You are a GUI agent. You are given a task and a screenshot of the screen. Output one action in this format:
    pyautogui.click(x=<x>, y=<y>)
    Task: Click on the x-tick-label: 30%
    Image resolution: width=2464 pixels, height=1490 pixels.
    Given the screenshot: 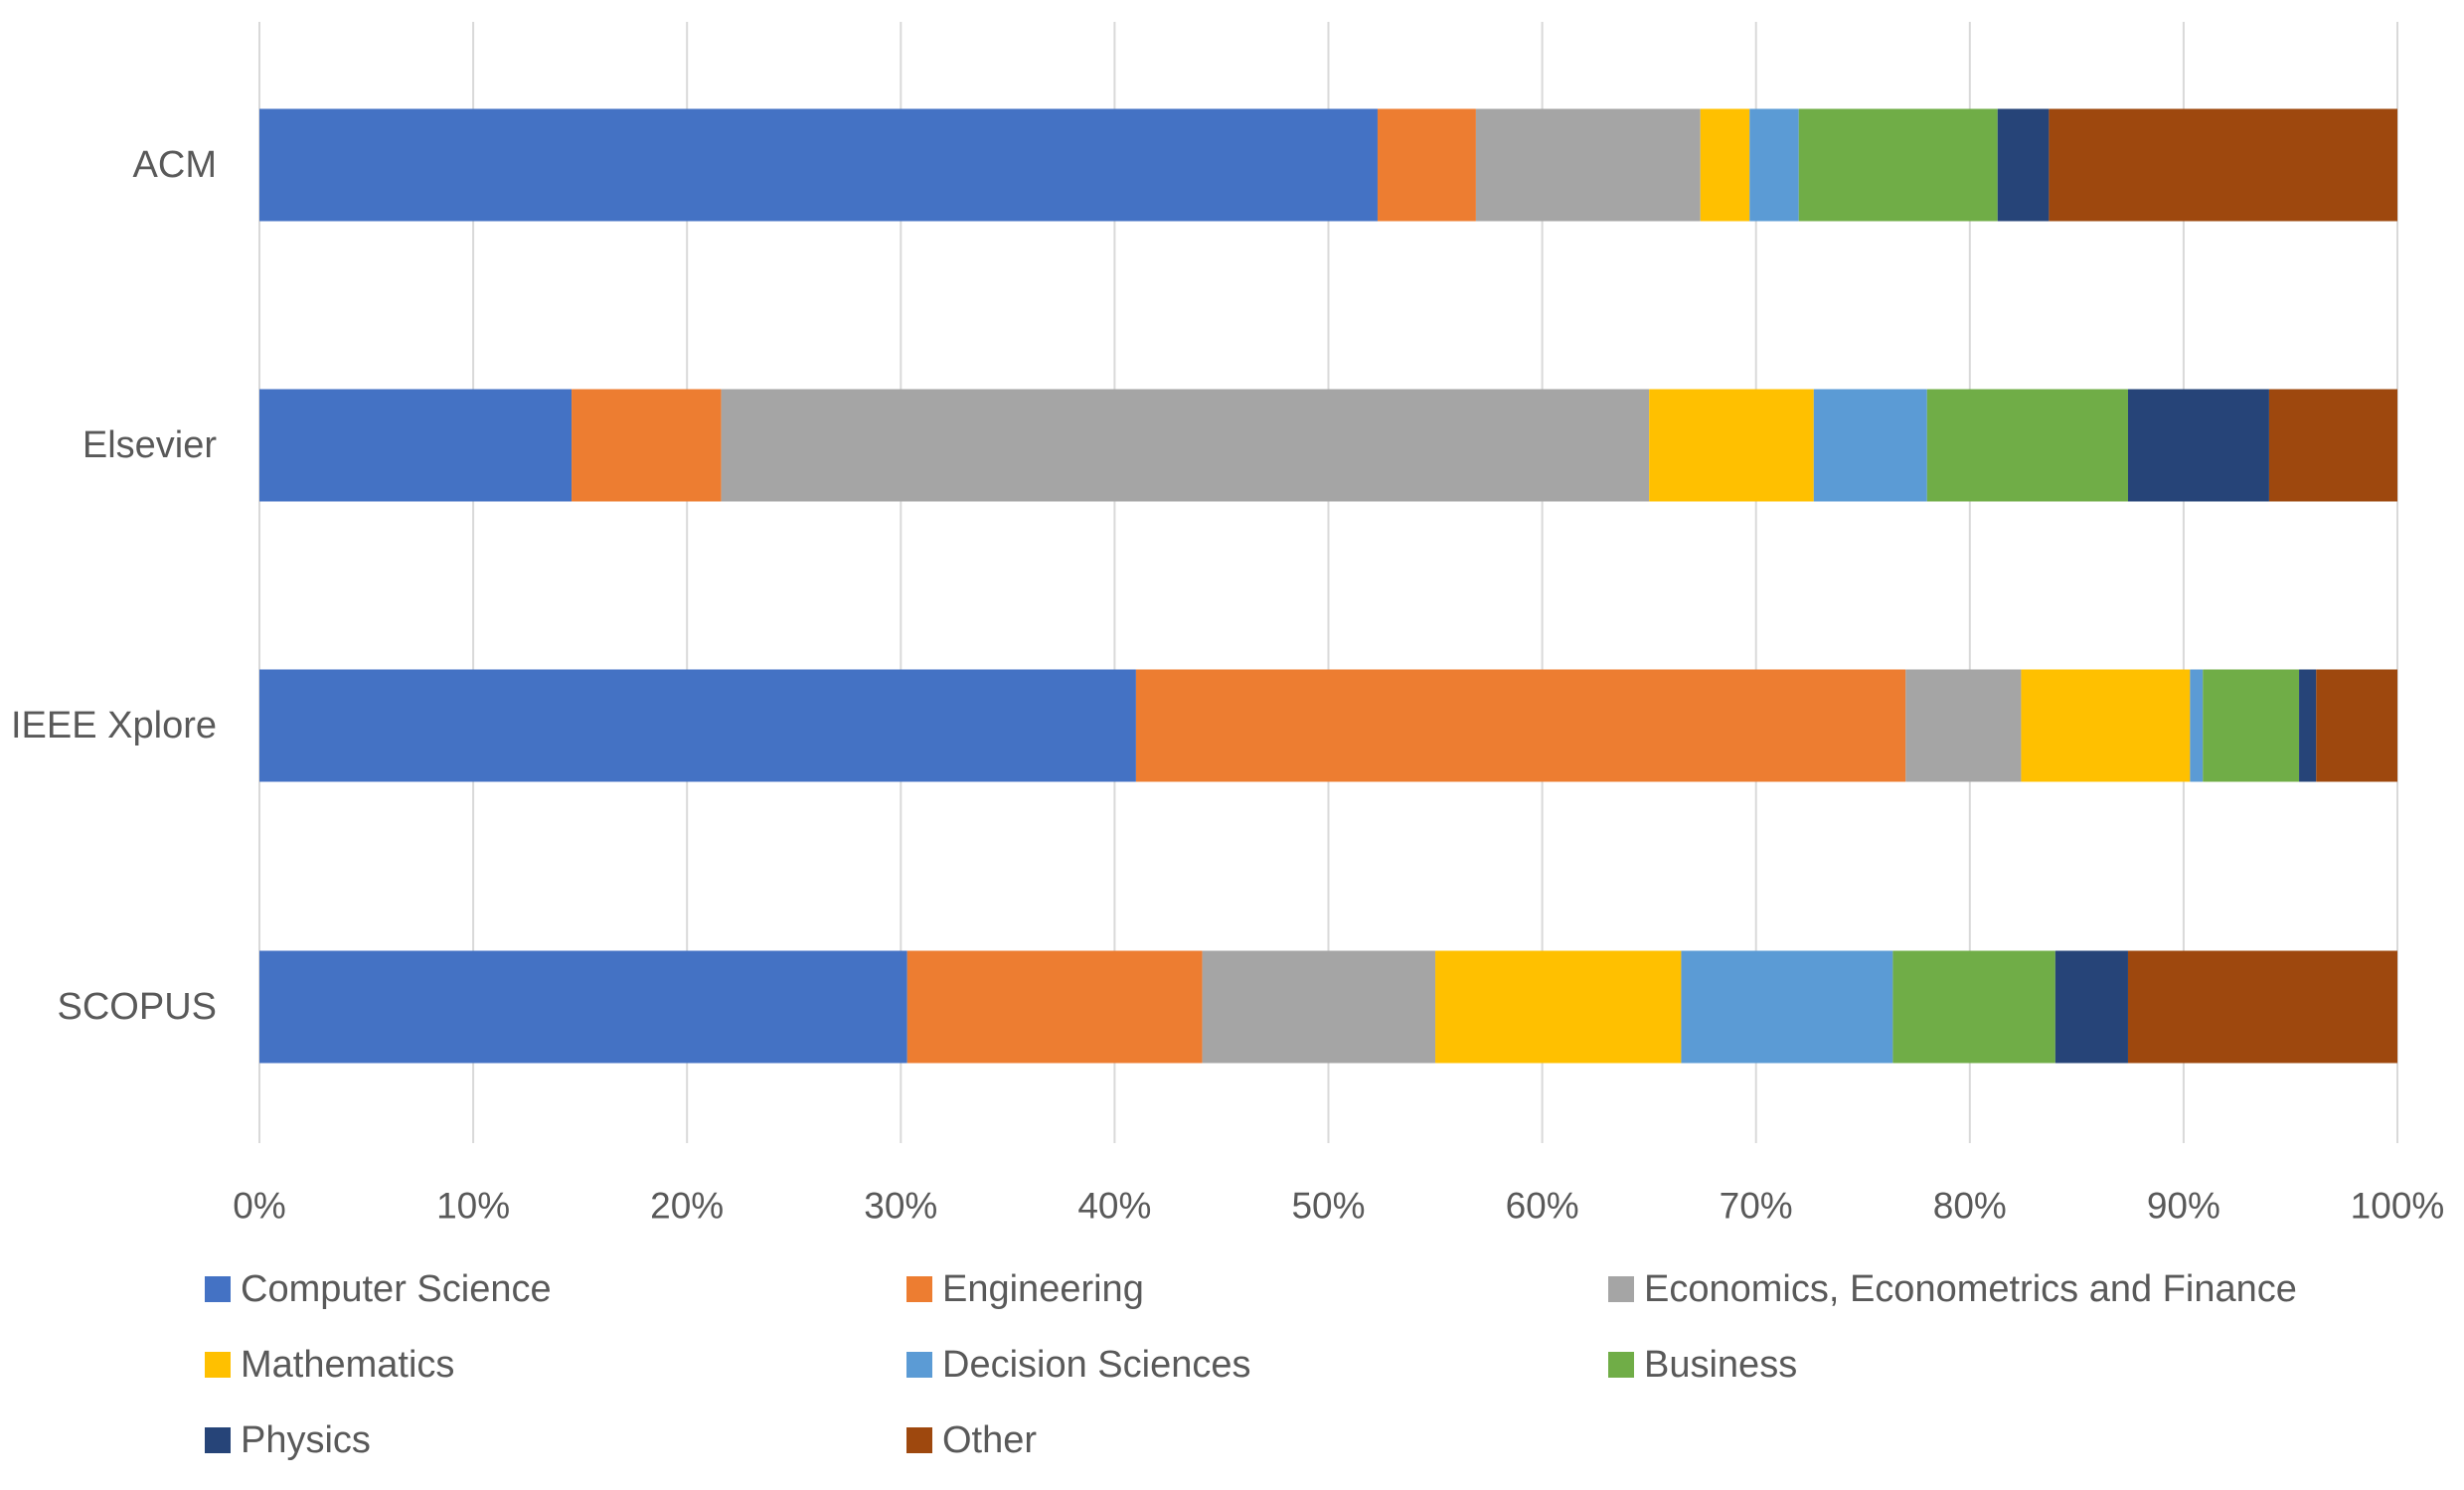 What is the action you would take?
    pyautogui.click(x=901, y=1206)
    